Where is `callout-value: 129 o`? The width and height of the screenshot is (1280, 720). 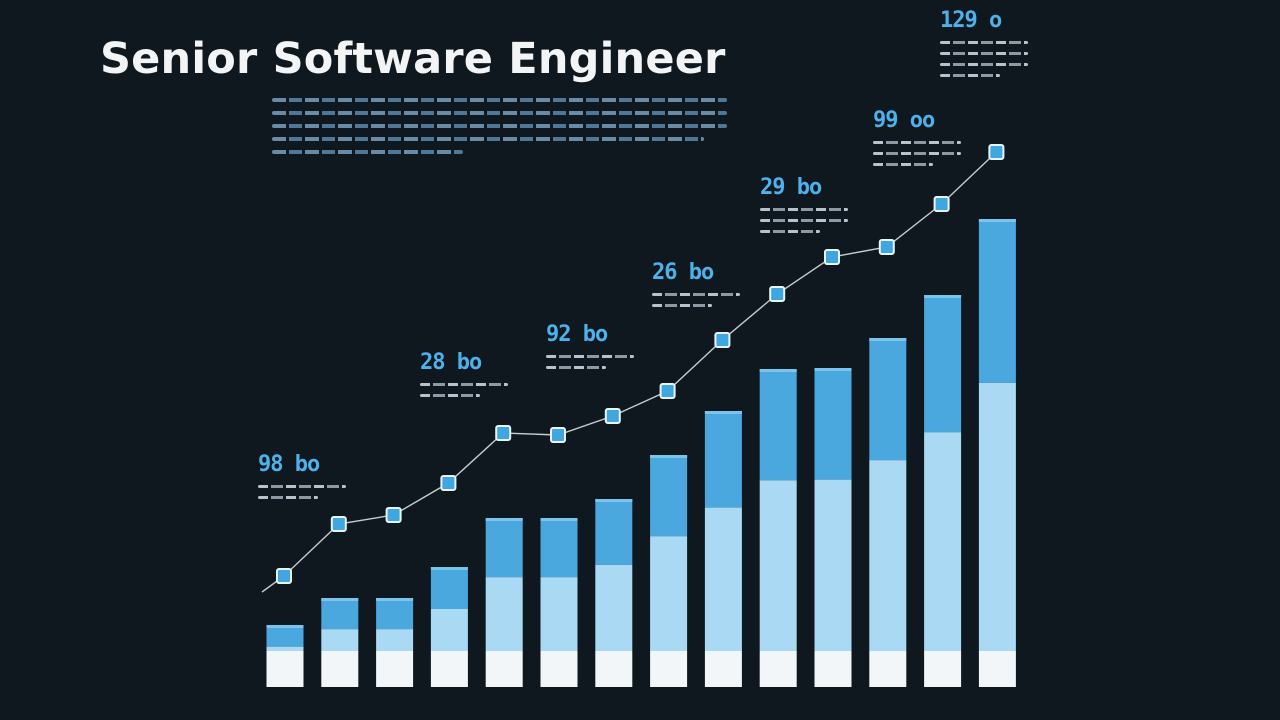 callout-value: 129 o is located at coordinates (971, 20).